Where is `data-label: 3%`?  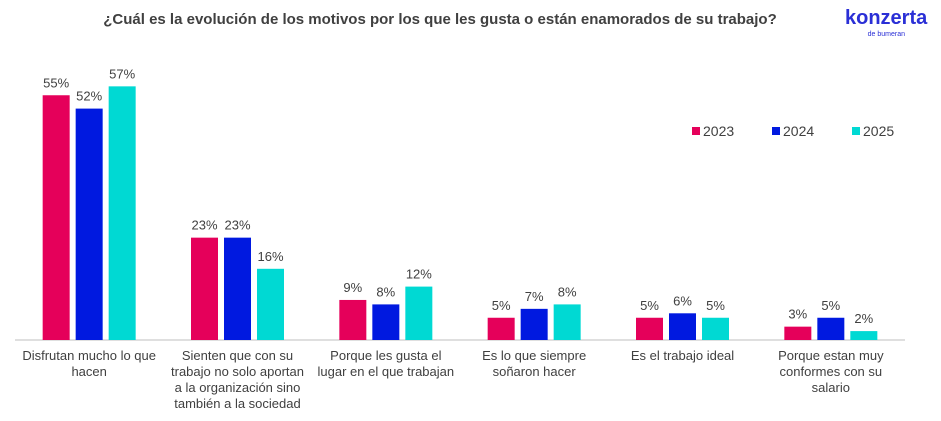 data-label: 3% is located at coordinates (797, 314).